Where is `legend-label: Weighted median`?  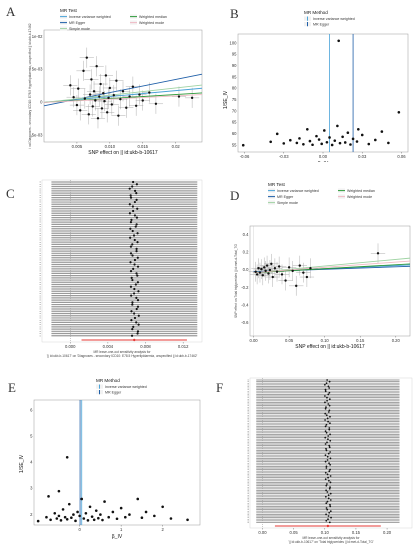
legend-label: Weighted median is located at coordinates (153, 17).